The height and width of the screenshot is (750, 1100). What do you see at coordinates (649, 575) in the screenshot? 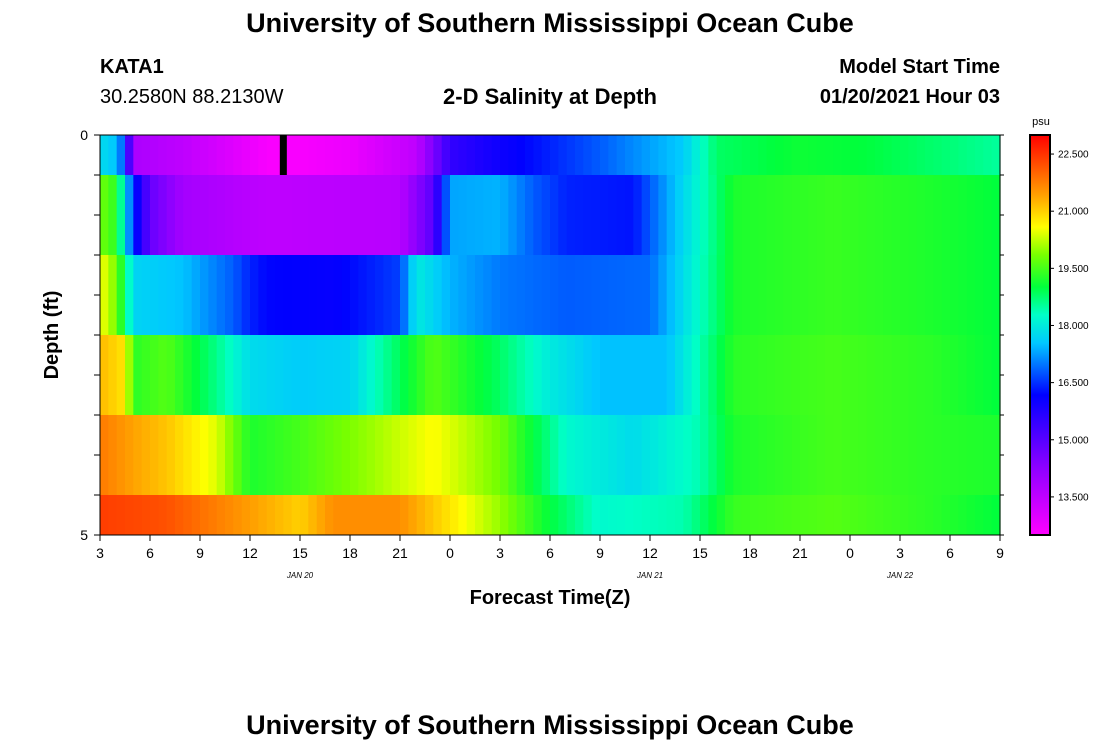
I see `date-label: JAN 21` at bounding box center [649, 575].